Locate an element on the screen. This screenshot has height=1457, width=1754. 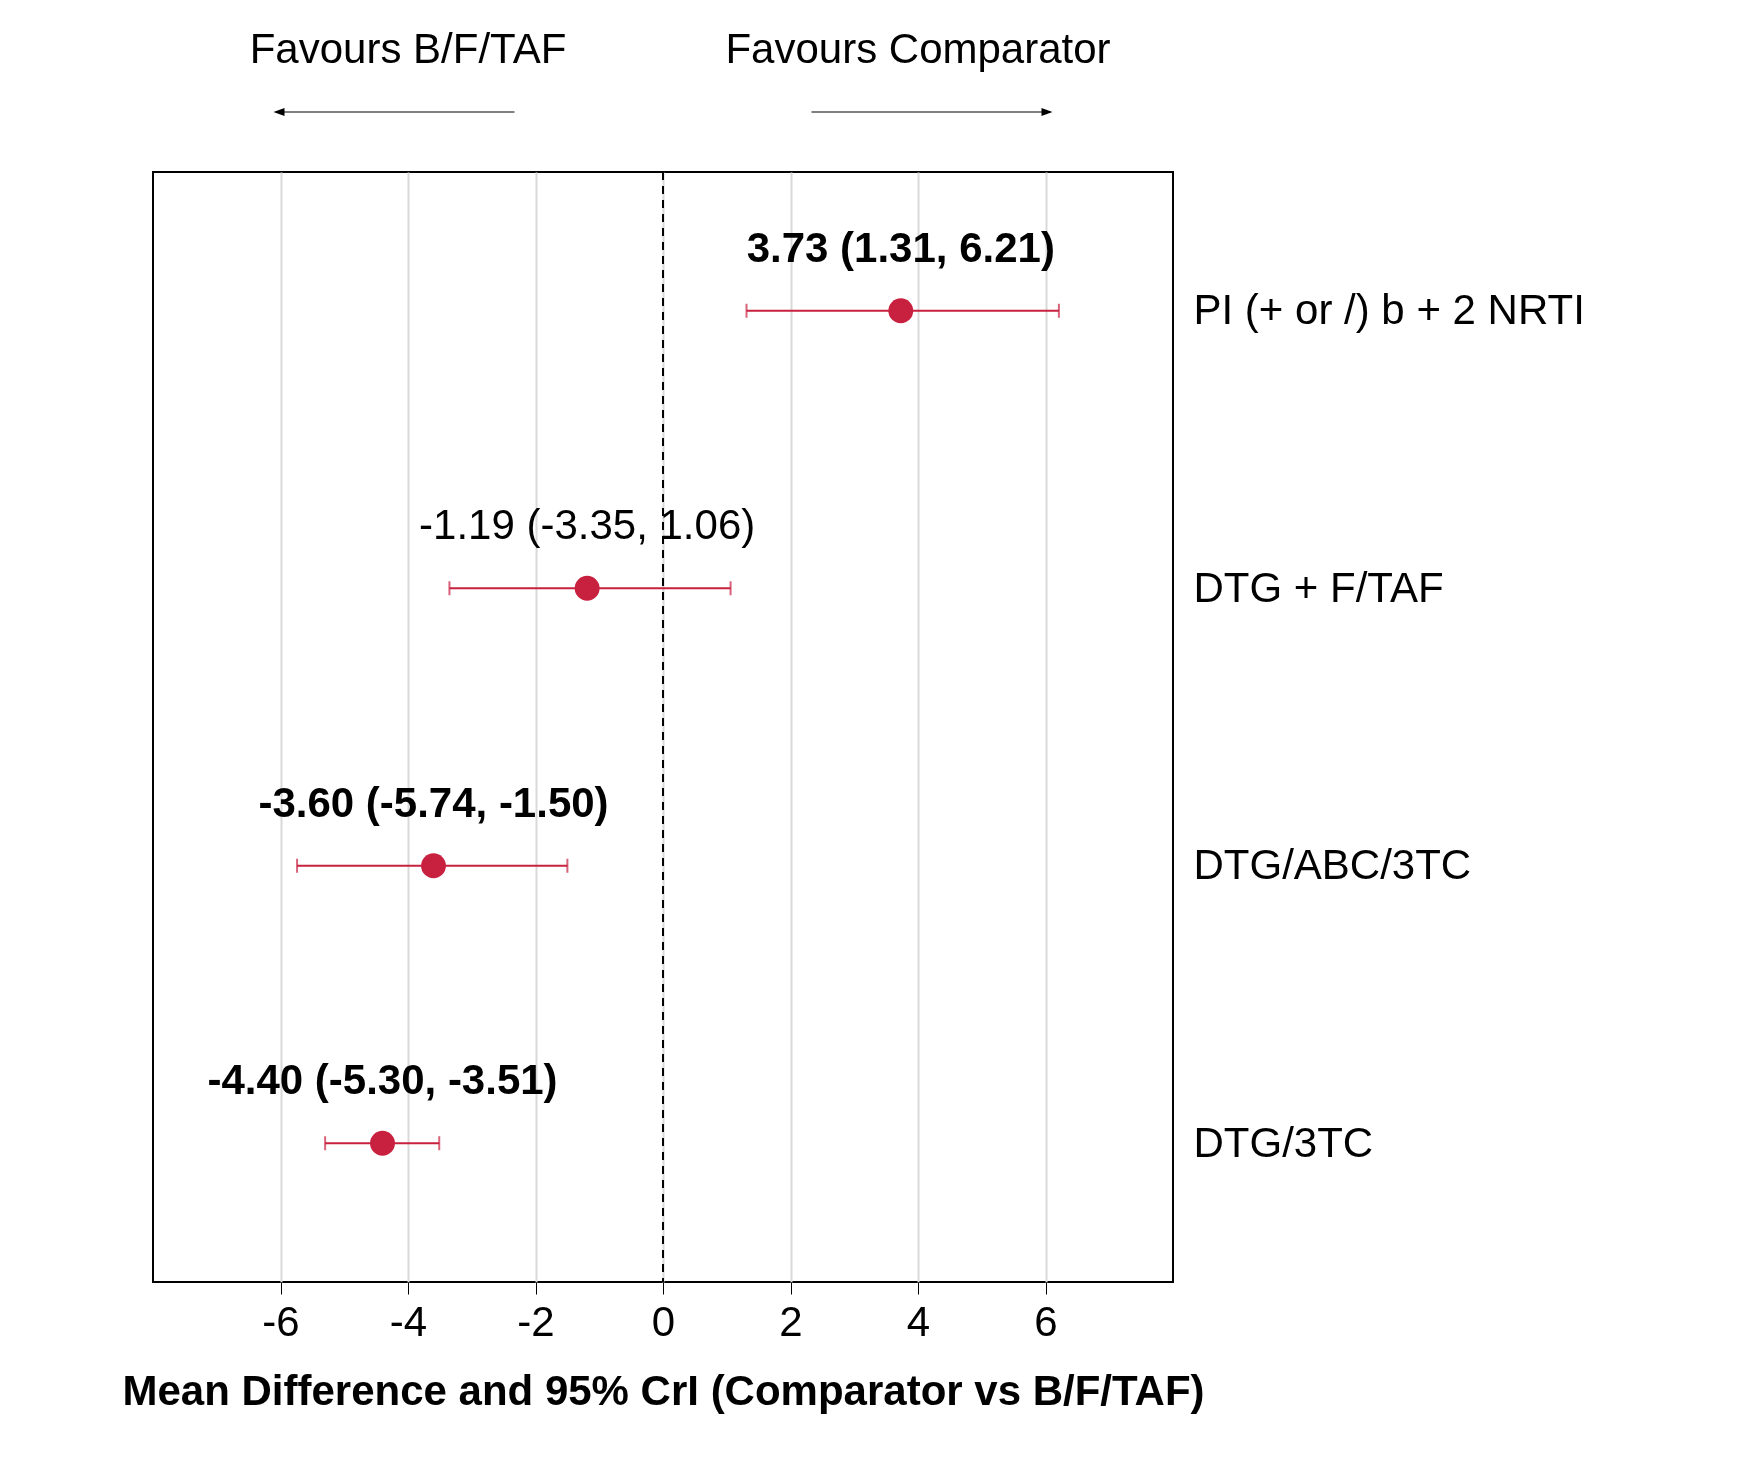
x-tick-label: -2 is located at coordinates (536, 1321).